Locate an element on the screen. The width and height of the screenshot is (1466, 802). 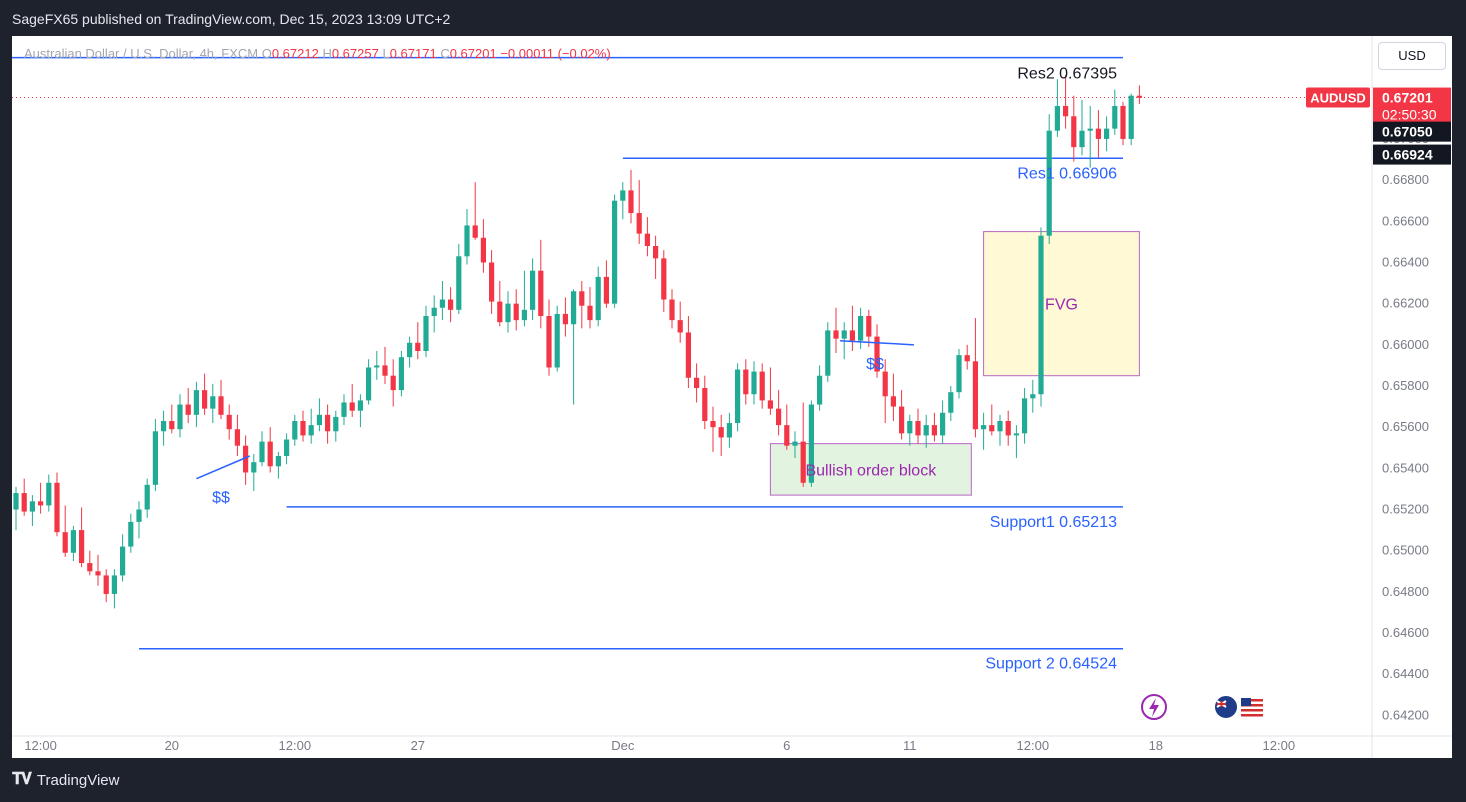
currency-button: USD is located at coordinates (1412, 56).